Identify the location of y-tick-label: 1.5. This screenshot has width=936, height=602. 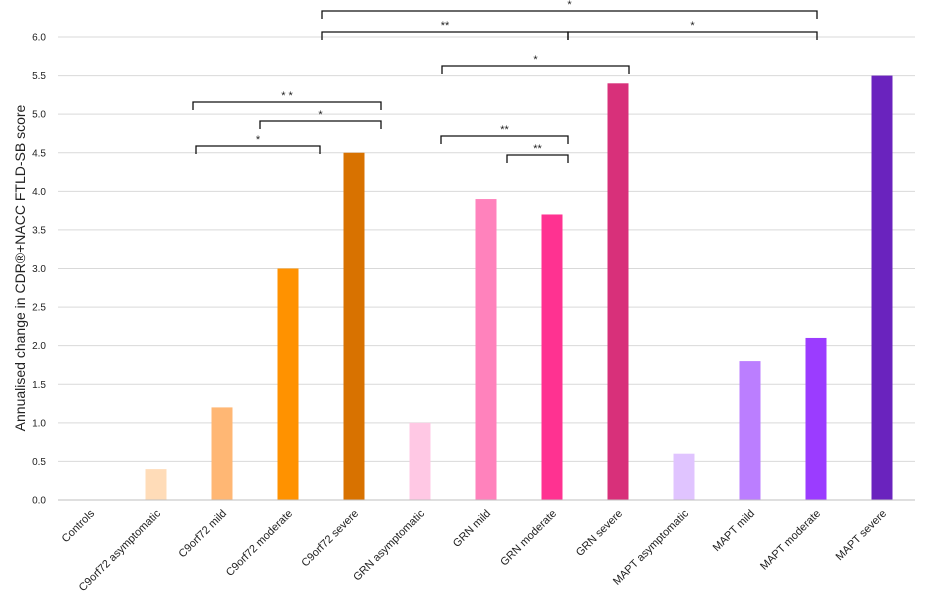
(39, 385).